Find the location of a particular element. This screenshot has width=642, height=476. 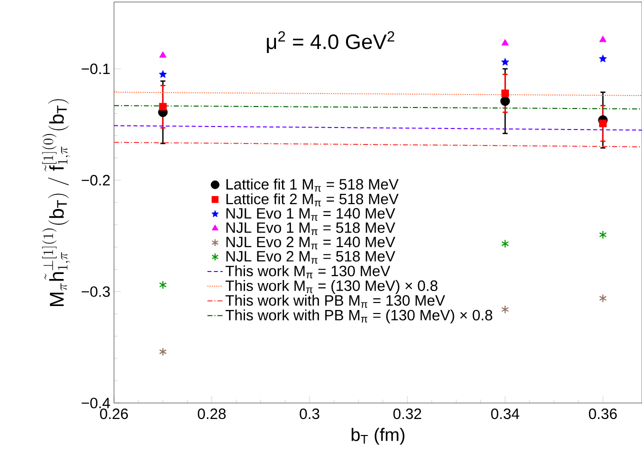

x-tick-label: 0.36 is located at coordinates (602, 414).